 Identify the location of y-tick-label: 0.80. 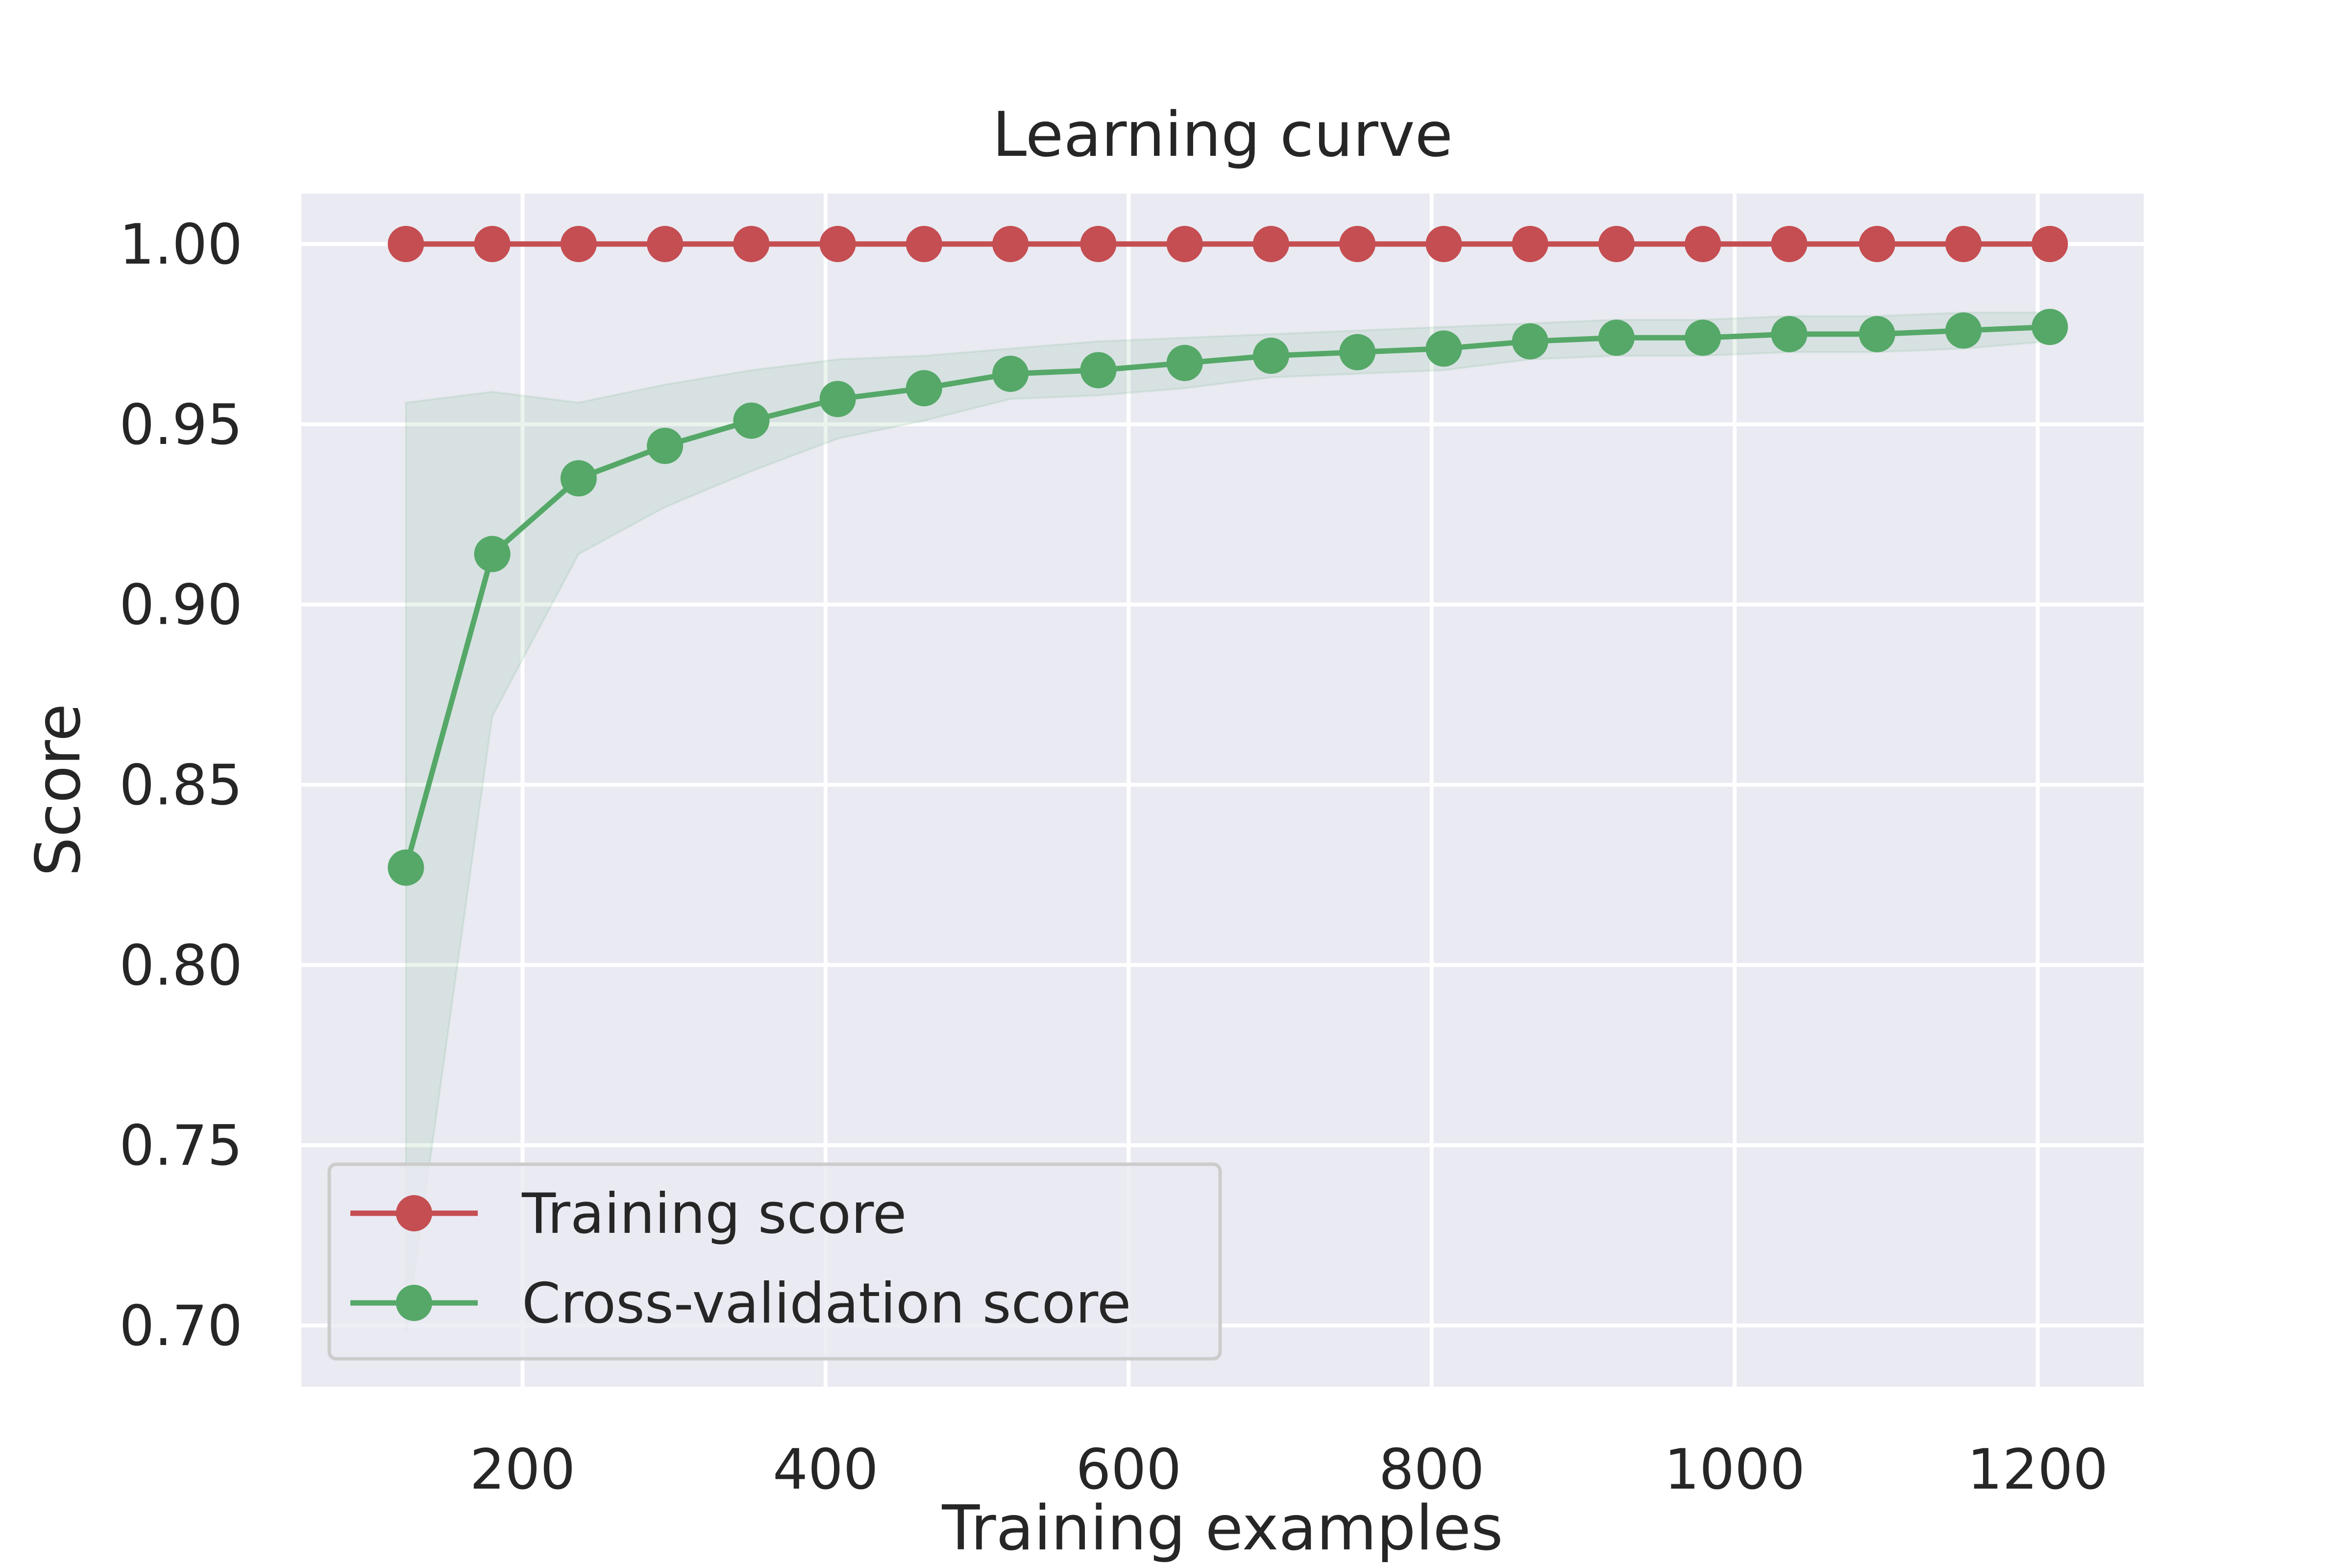
(181, 965).